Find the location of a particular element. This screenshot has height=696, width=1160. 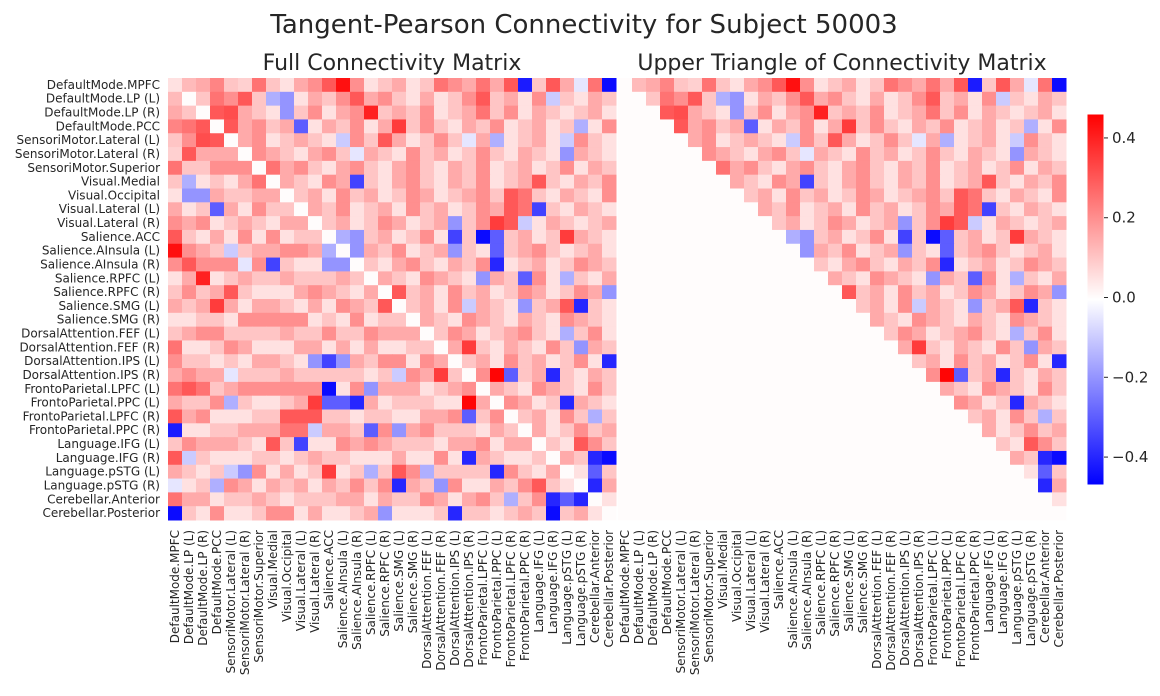

y-tick-label: Salience.SMG (R) is located at coordinates (108, 320).